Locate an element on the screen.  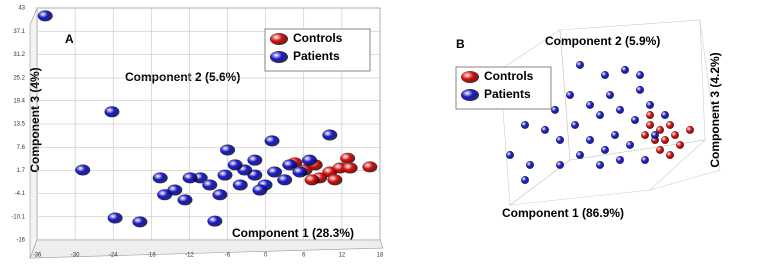
y-tick-label: -16 is located at coordinates (20, 241).